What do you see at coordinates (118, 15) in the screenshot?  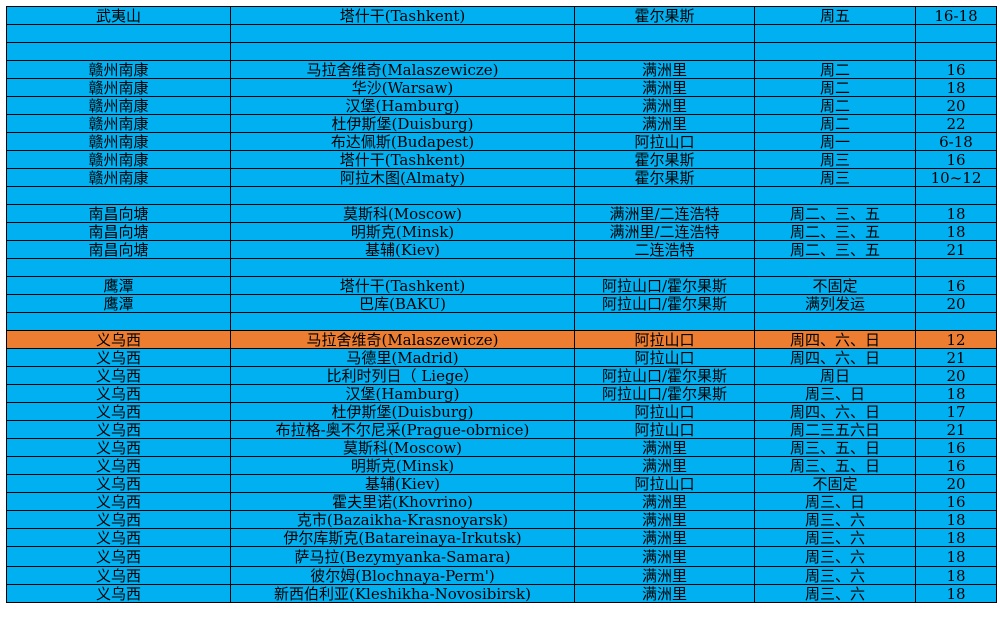 I see `origin-station-cell: 武夷山` at bounding box center [118, 15].